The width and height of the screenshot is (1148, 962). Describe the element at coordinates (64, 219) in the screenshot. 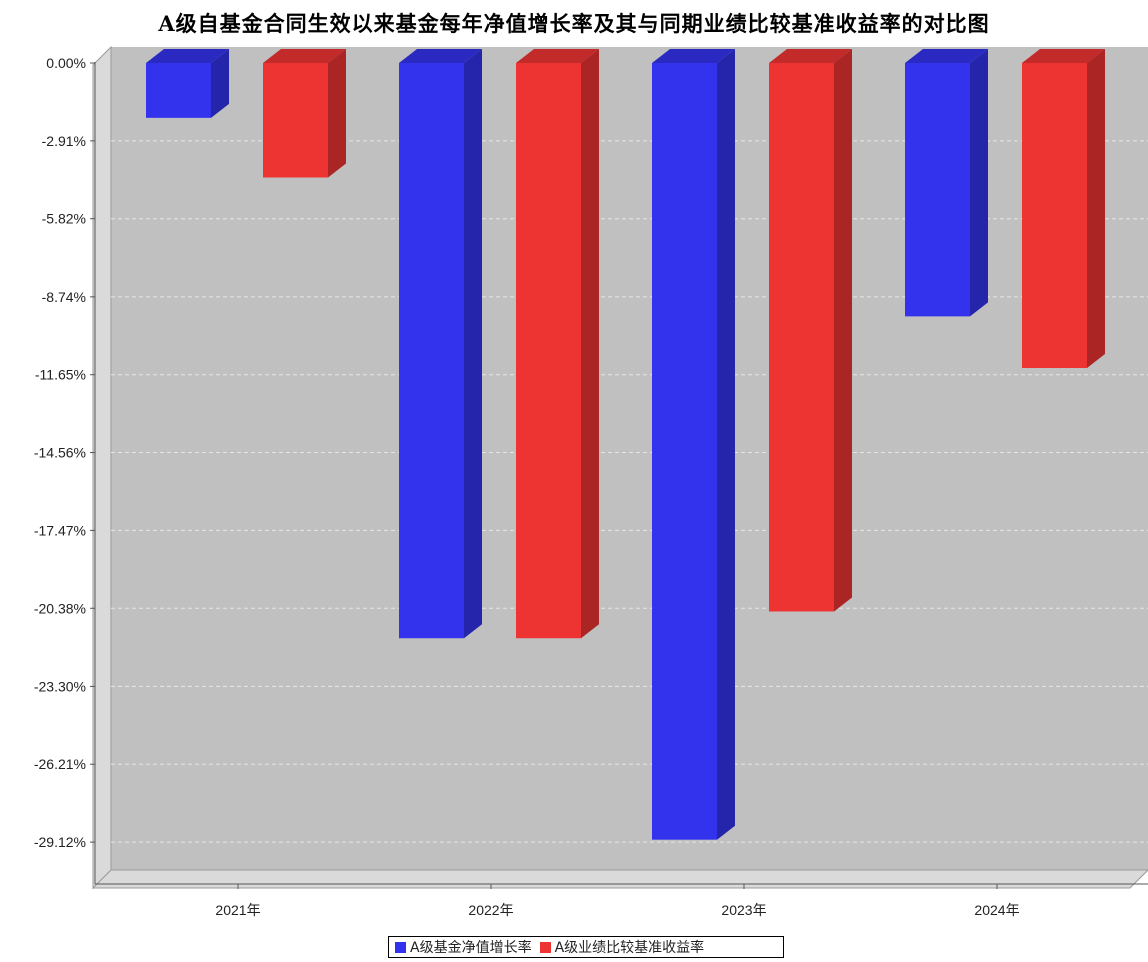

I see `y-tick-label: -5.82%` at that location.